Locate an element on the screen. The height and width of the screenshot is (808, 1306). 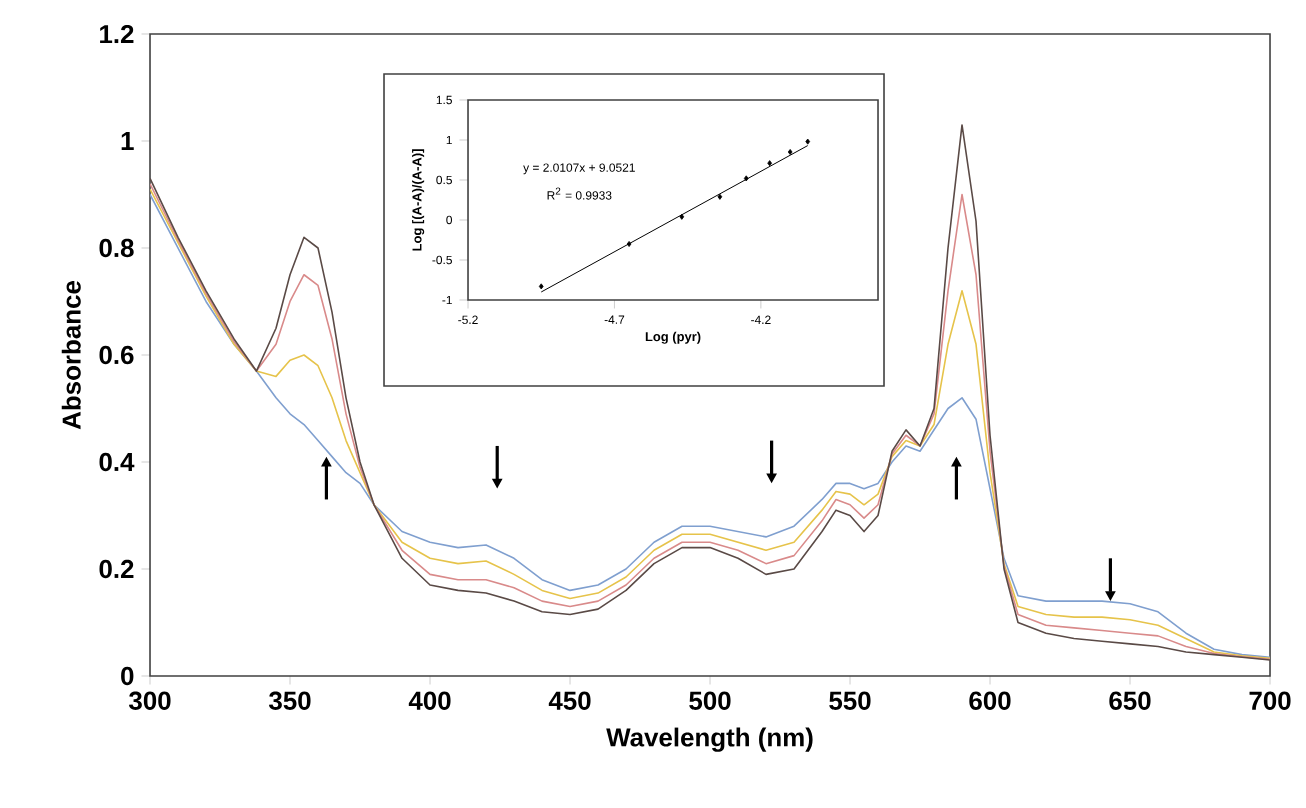
x-tick-label: 650 is located at coordinates (1130, 700).